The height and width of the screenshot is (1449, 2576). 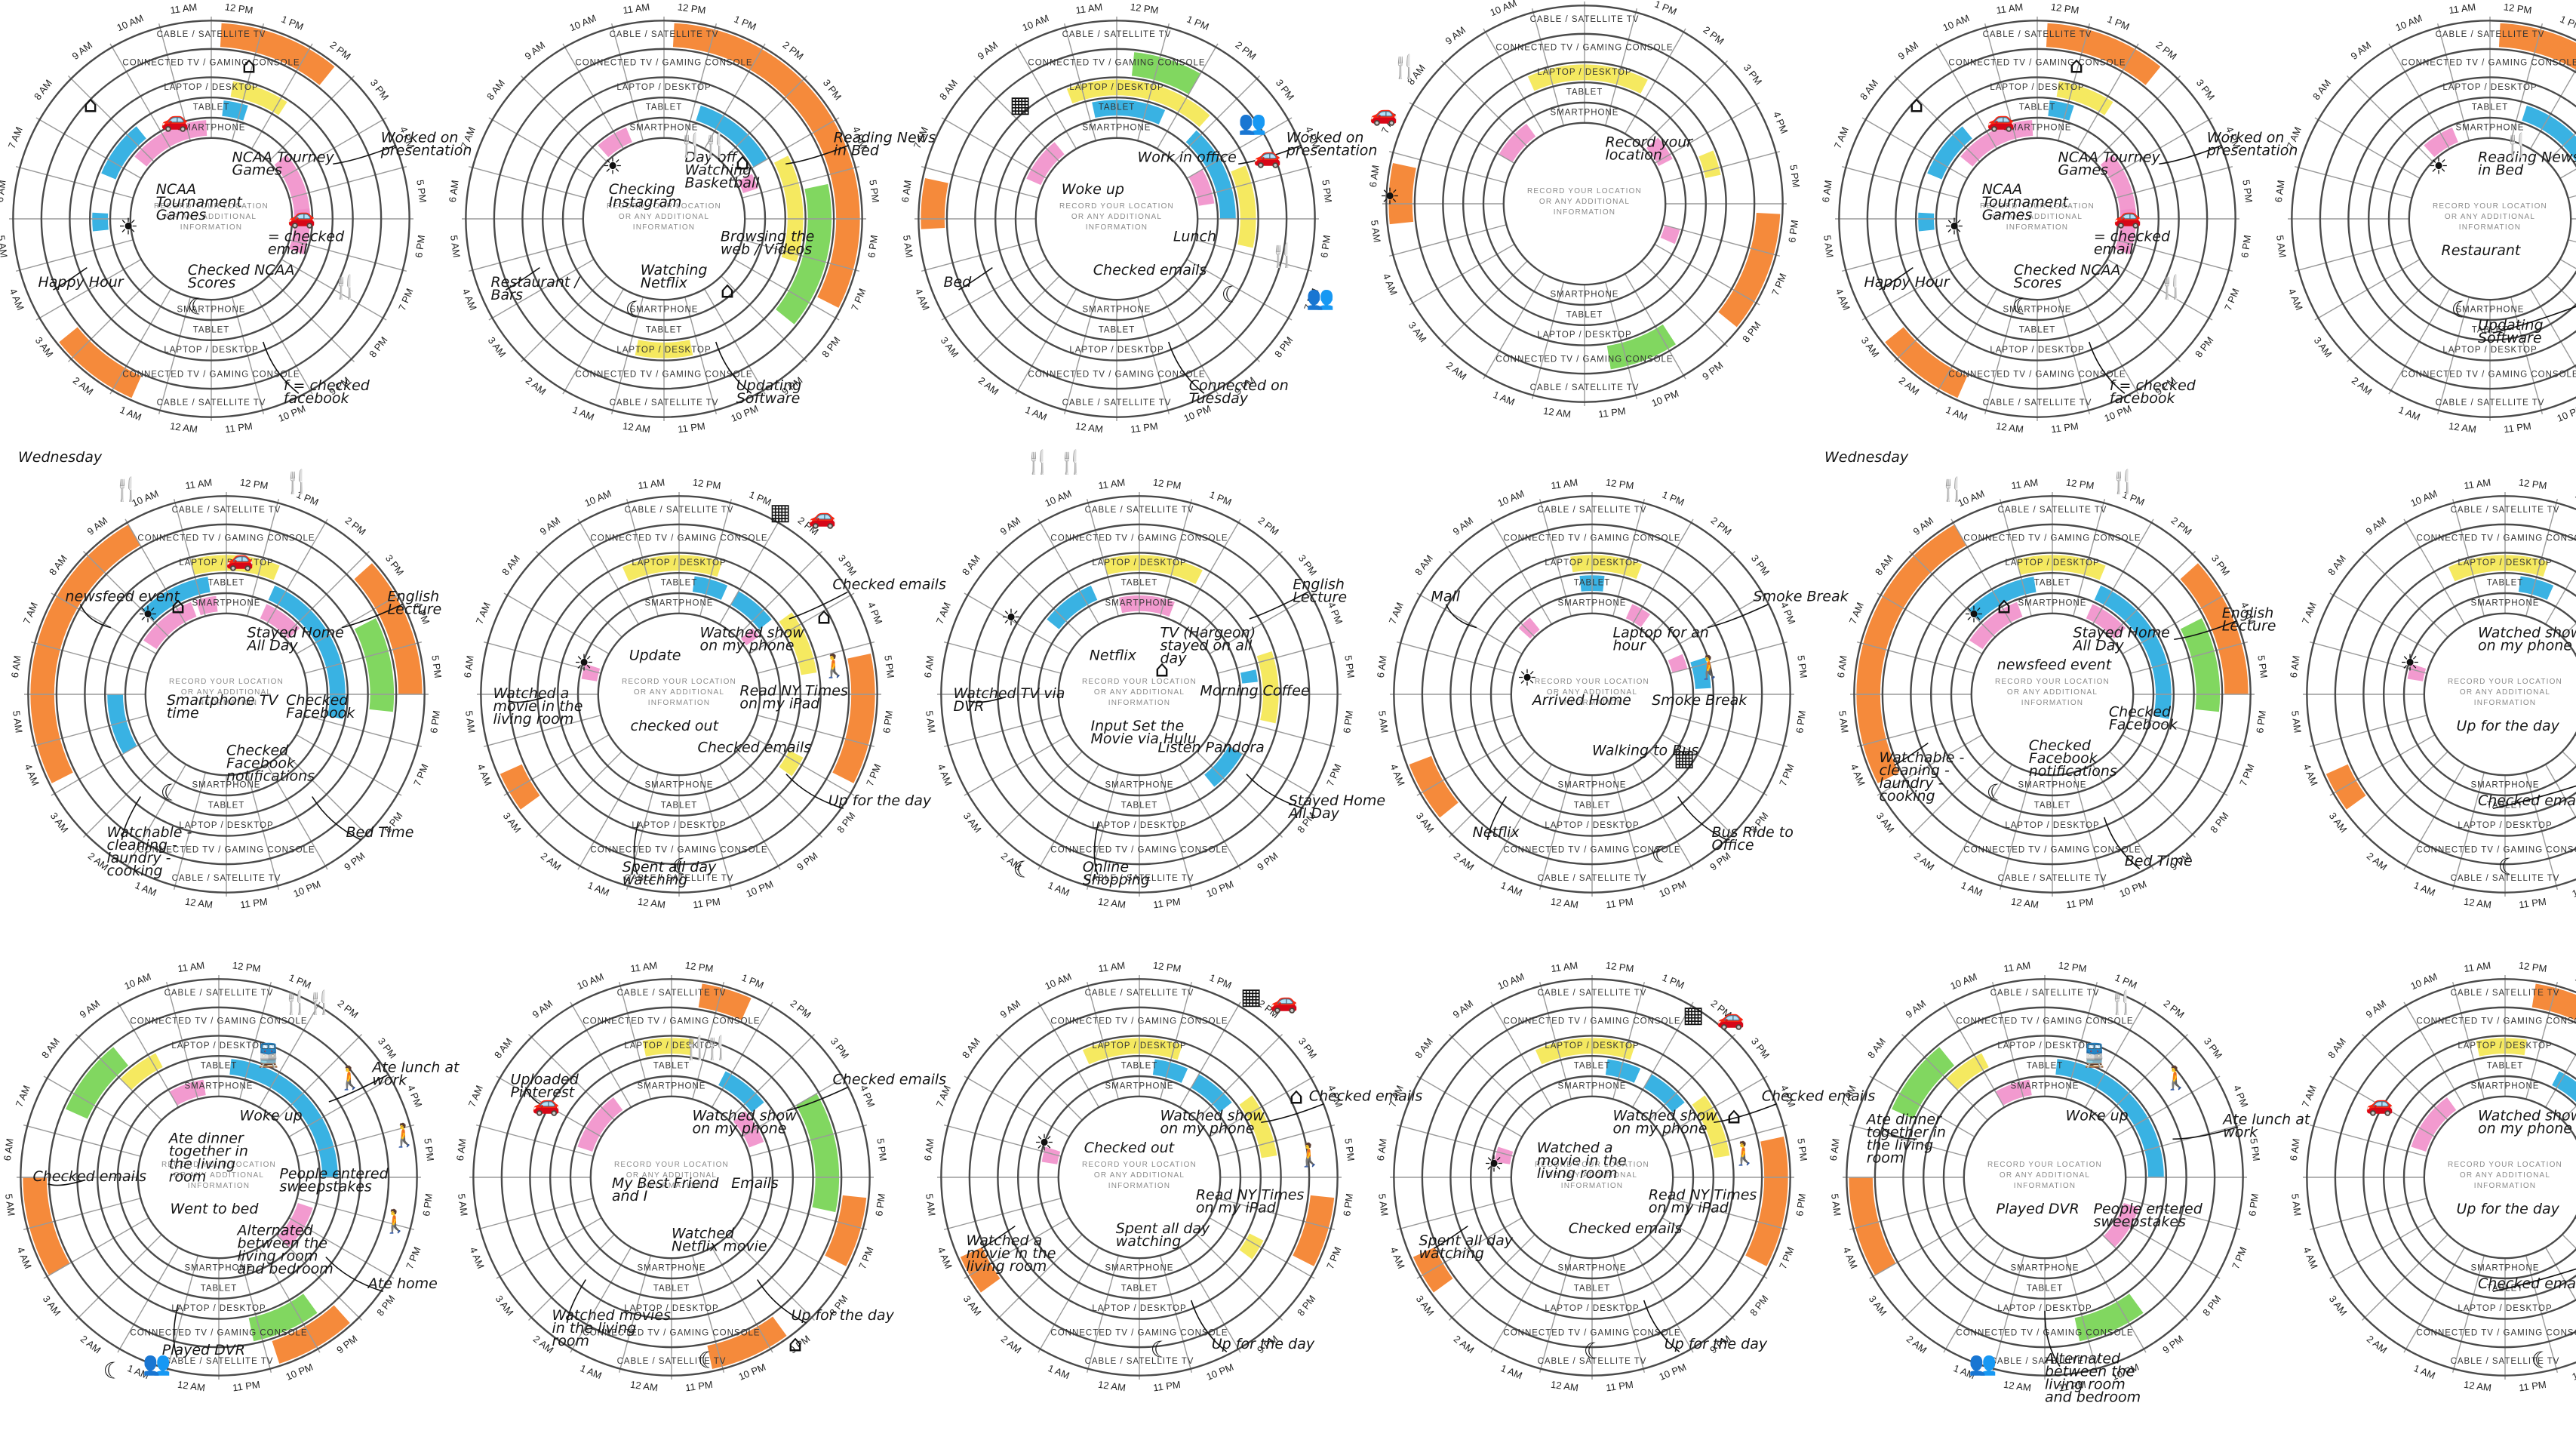 I want to click on hour-label: 2 PM, so click(x=2166, y=50).